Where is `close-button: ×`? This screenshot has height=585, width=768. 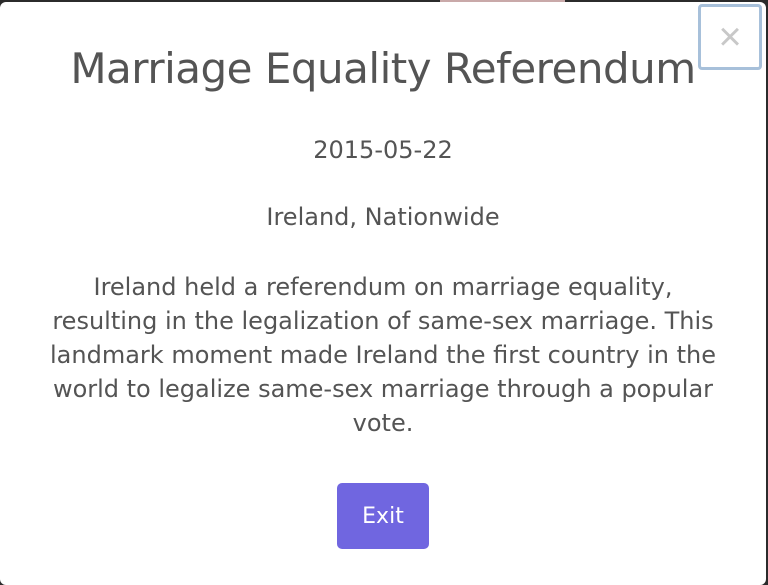
close-button: × is located at coordinates (730, 37).